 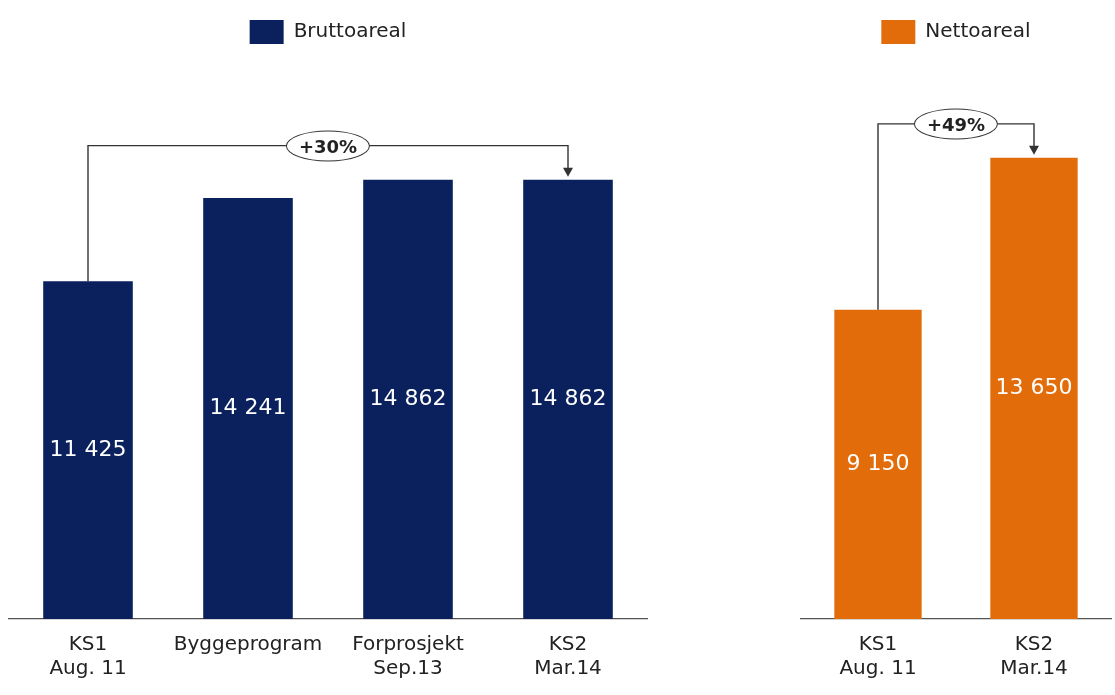 What do you see at coordinates (978, 30) in the screenshot?
I see `legend-label: Nettoareal` at bounding box center [978, 30].